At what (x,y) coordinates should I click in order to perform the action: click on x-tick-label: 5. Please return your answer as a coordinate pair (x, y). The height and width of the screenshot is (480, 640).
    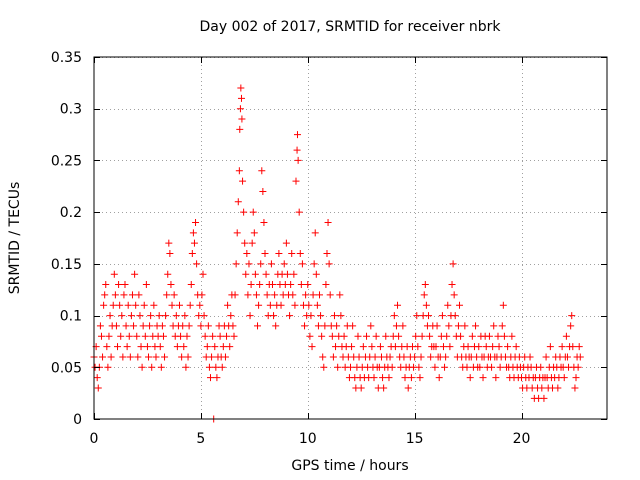
    Looking at the image, I should click on (200, 439).